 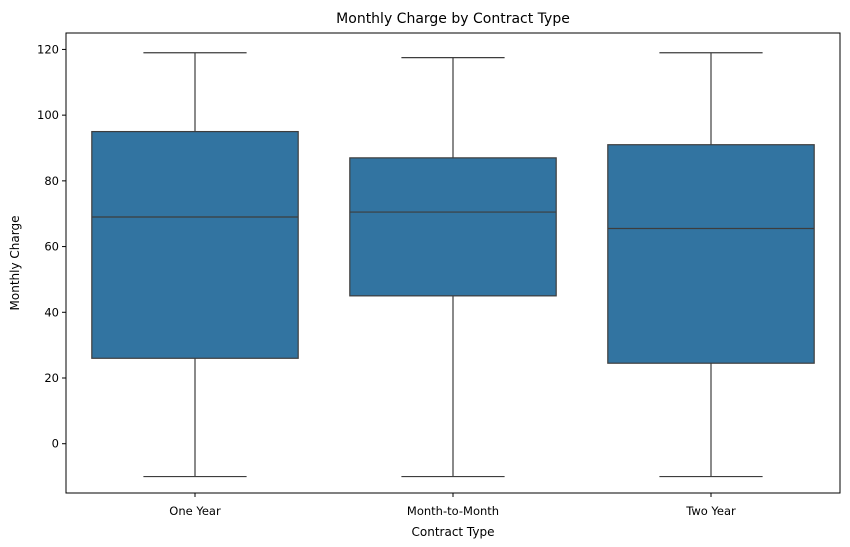 I want to click on y-tick-label: 40, so click(x=51, y=312).